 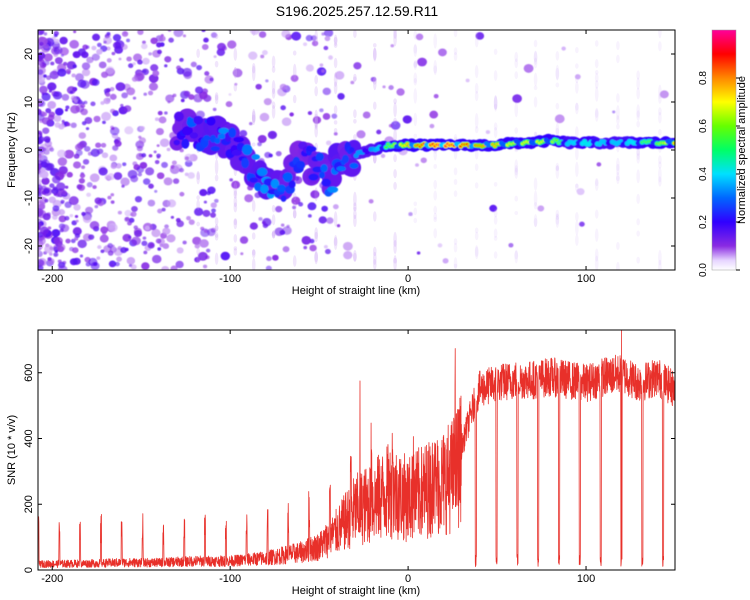 What do you see at coordinates (724, 150) in the screenshot?
I see `colorbar-gradient` at bounding box center [724, 150].